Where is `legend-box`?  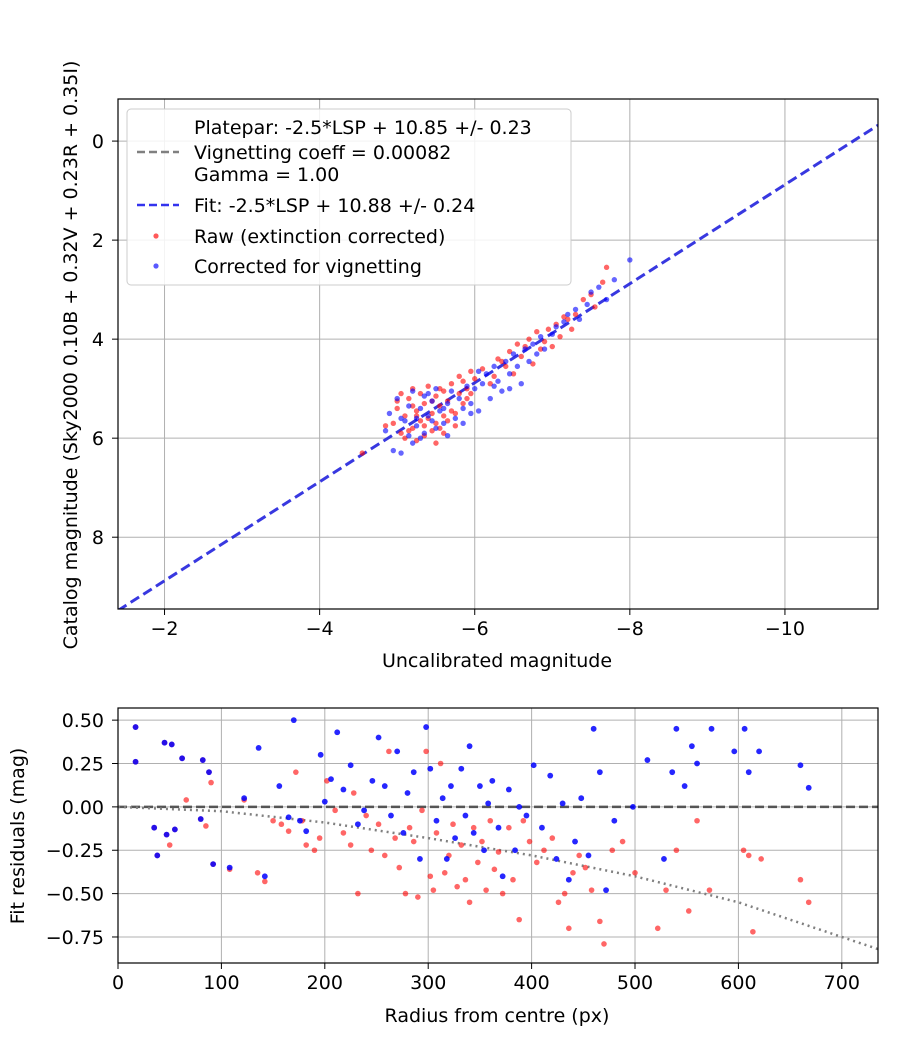
legend-box is located at coordinates (349, 197).